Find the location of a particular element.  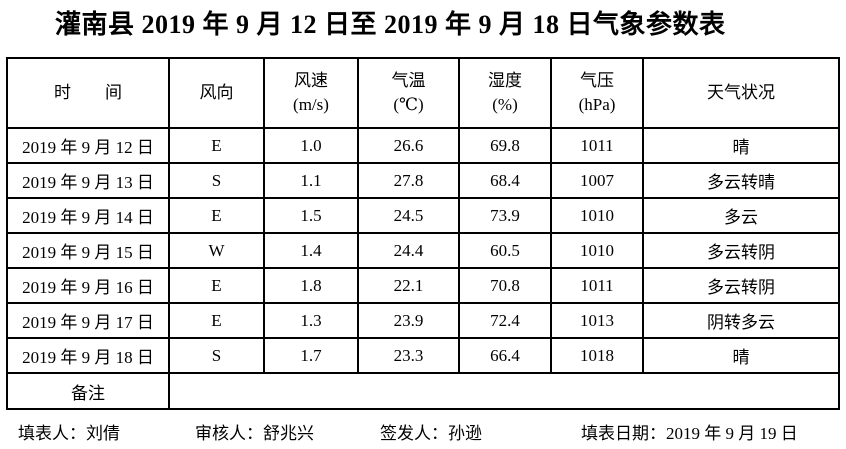

cell-wind-speed: 1.7 is located at coordinates (311, 355).